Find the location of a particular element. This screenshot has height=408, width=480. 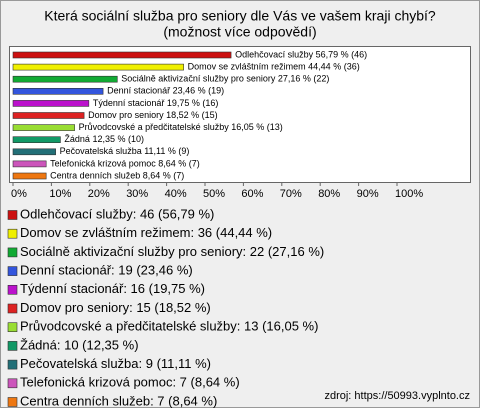

legend-label: Domov se zvláštním režimem: 36 (44,44 %) is located at coordinates (146, 232).